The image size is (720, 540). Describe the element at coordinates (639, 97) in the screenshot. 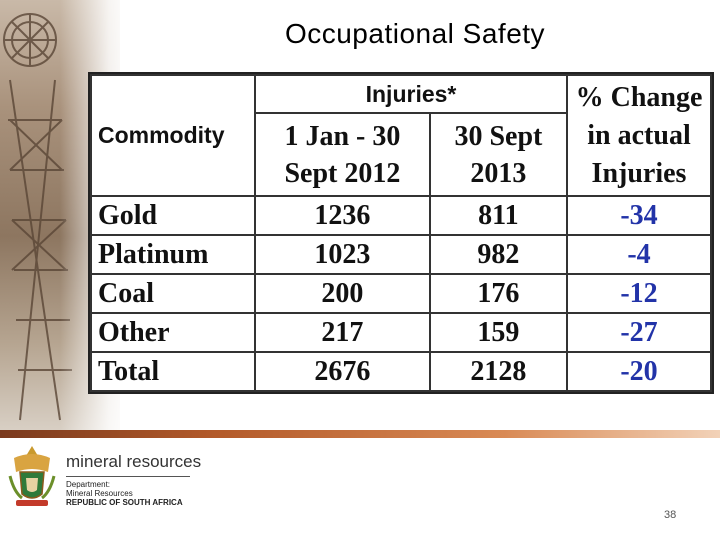

I see `header-pct-line1: % Change` at that location.